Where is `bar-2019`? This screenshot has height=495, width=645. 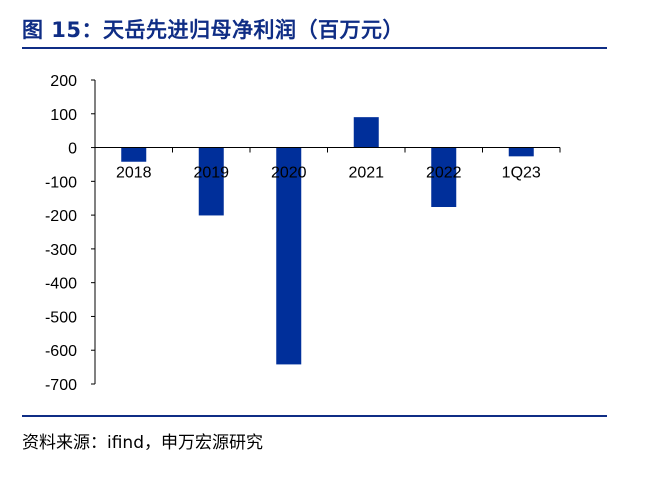
bar-2019 is located at coordinates (211, 181).